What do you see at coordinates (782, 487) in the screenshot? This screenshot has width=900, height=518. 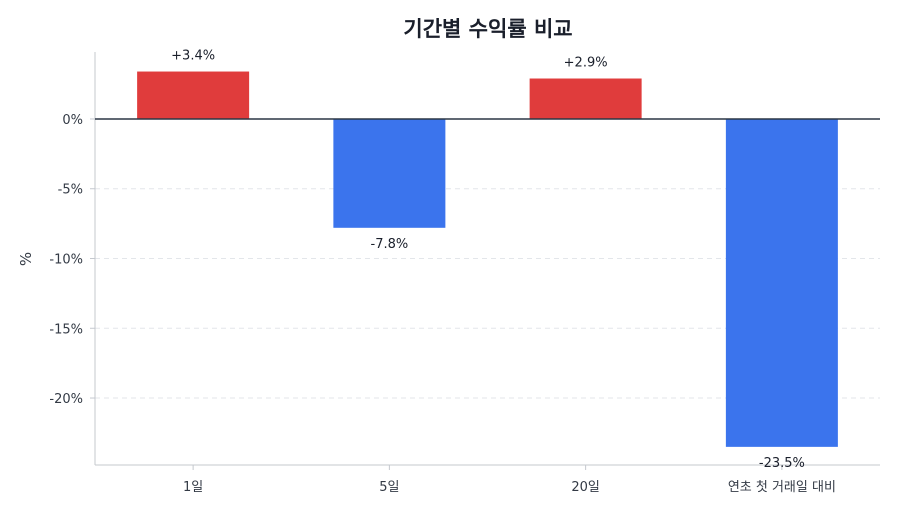 I see `x-tick-label: 연초 첫 거래일 대비` at bounding box center [782, 487].